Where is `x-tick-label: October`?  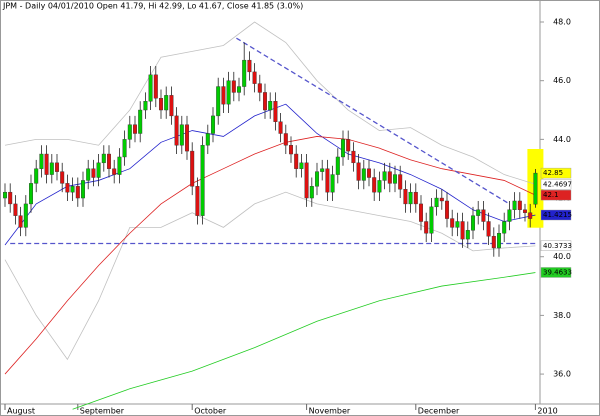 x-tick-label: October is located at coordinates (210, 411).